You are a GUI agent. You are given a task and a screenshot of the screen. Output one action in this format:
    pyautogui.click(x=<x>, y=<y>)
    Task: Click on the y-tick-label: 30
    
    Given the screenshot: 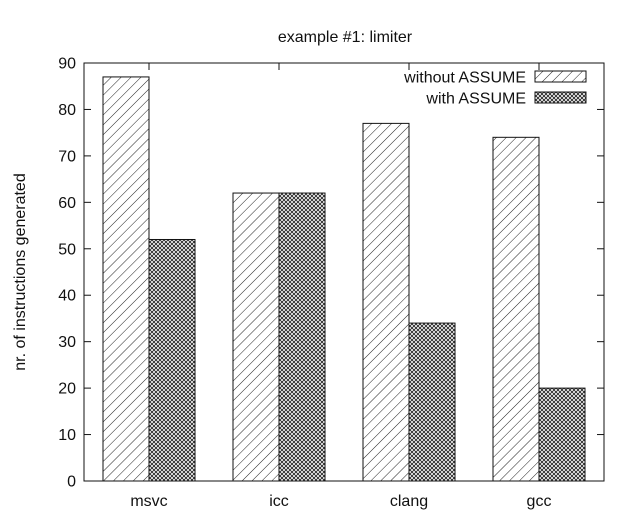 What is the action you would take?
    pyautogui.click(x=67, y=342)
    